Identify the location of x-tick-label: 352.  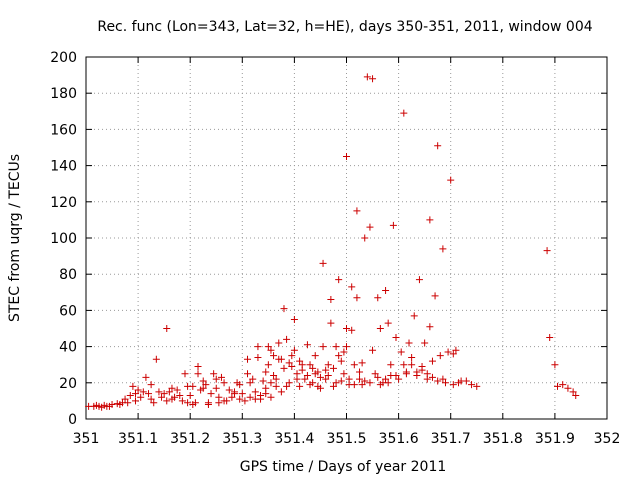
(607, 439).